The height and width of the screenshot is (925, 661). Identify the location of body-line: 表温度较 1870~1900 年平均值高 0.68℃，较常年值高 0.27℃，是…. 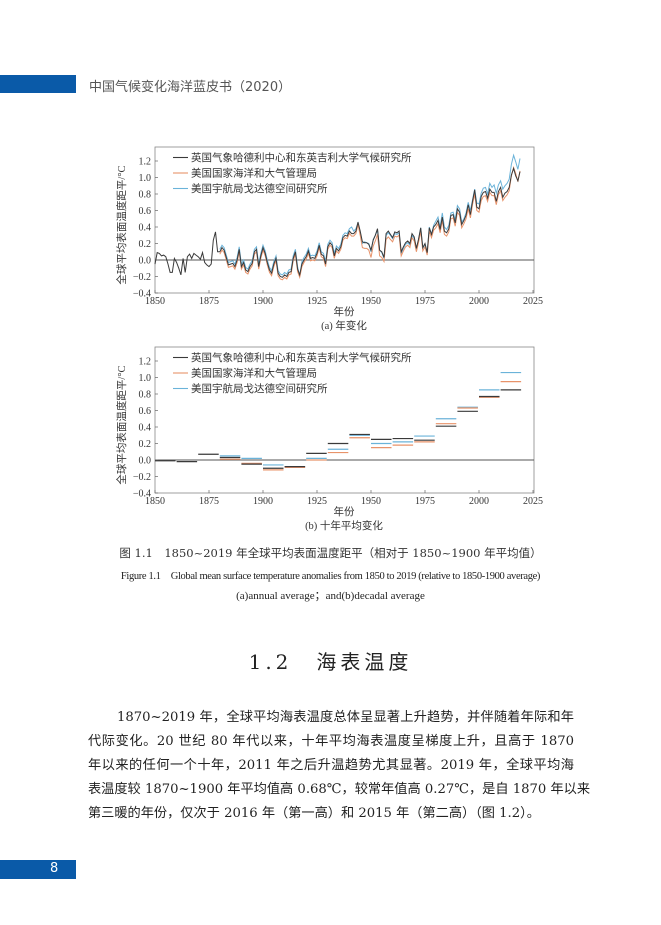
(339, 789).